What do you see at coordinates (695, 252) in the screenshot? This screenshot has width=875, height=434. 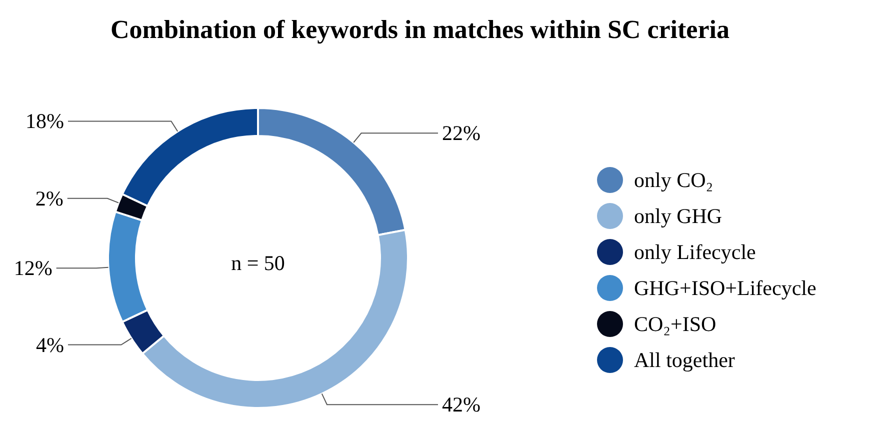 I see `legend-label: only Lifecycle` at bounding box center [695, 252].